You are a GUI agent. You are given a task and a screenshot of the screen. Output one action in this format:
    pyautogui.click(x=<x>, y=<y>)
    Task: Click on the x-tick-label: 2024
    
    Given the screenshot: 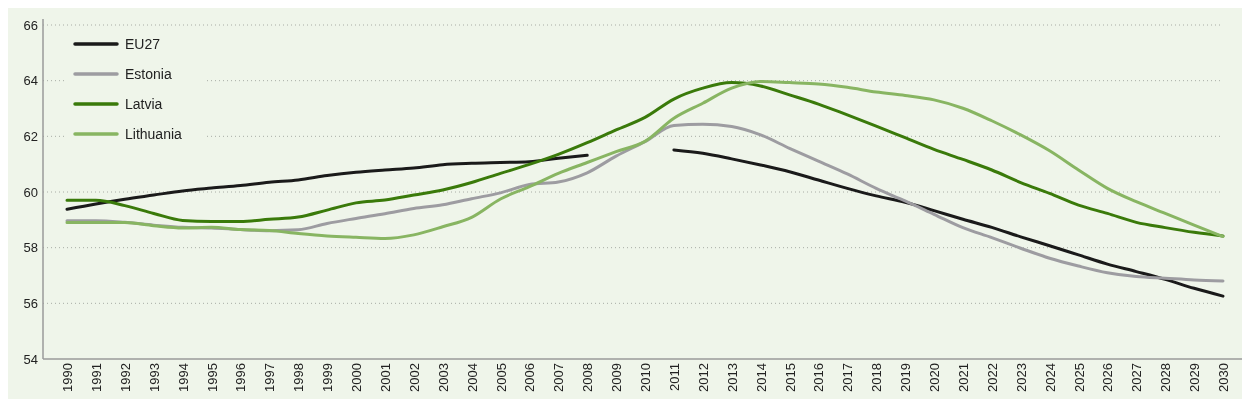 What is the action you would take?
    pyautogui.click(x=1050, y=377)
    